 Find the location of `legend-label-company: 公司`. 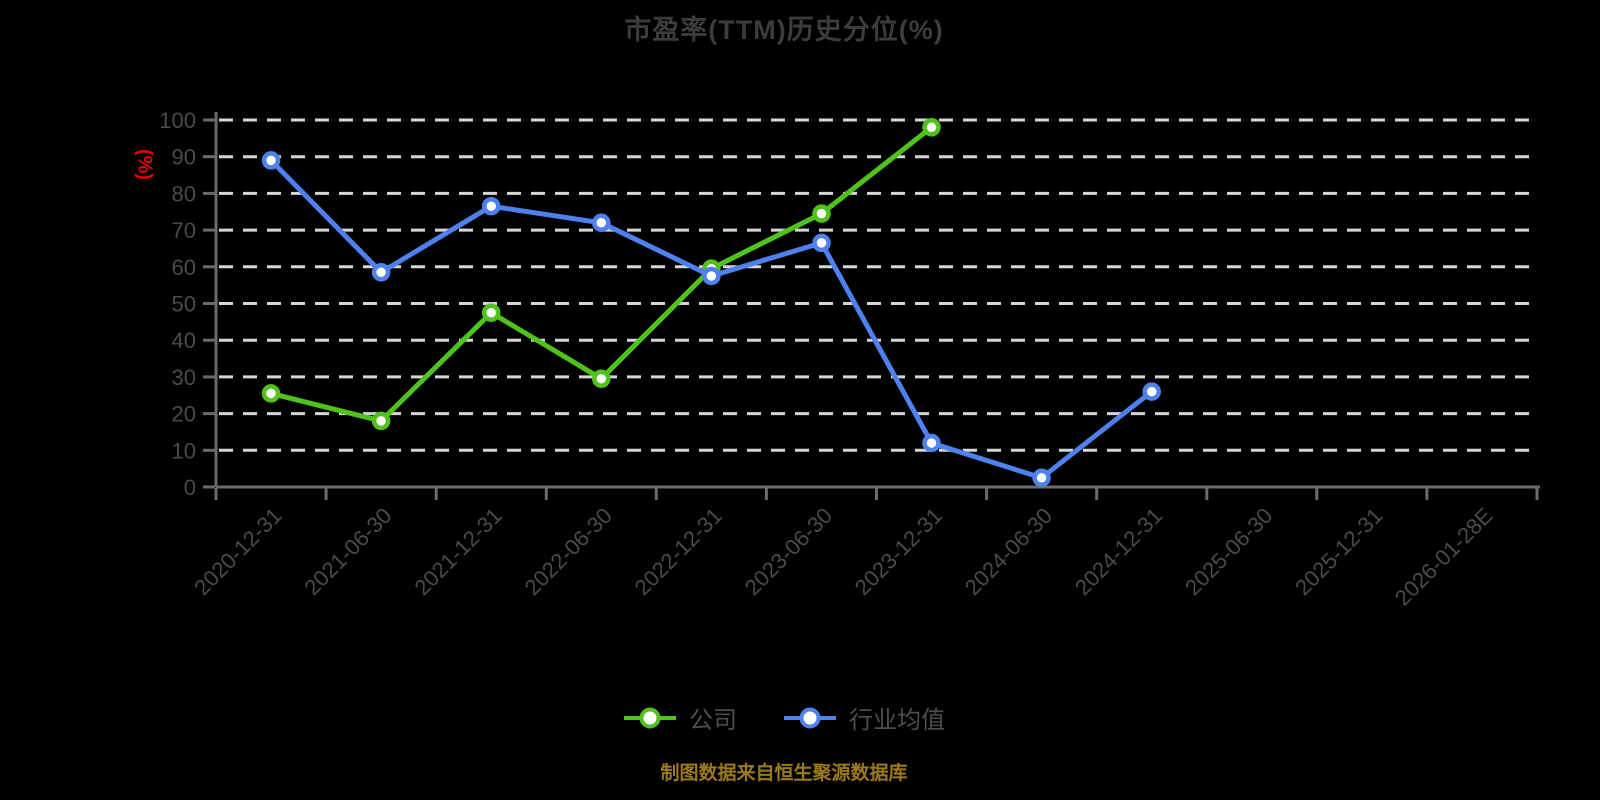

legend-label-company: 公司 is located at coordinates (713, 720).